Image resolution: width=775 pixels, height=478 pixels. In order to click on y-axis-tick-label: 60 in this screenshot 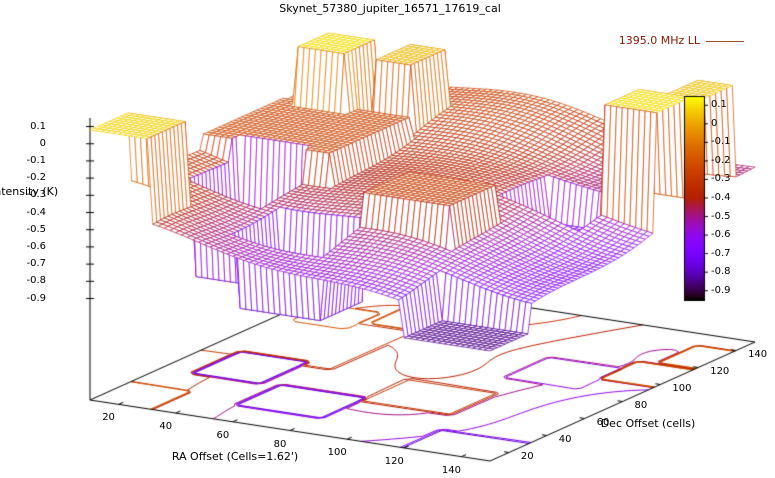, I will do `click(603, 422)`.